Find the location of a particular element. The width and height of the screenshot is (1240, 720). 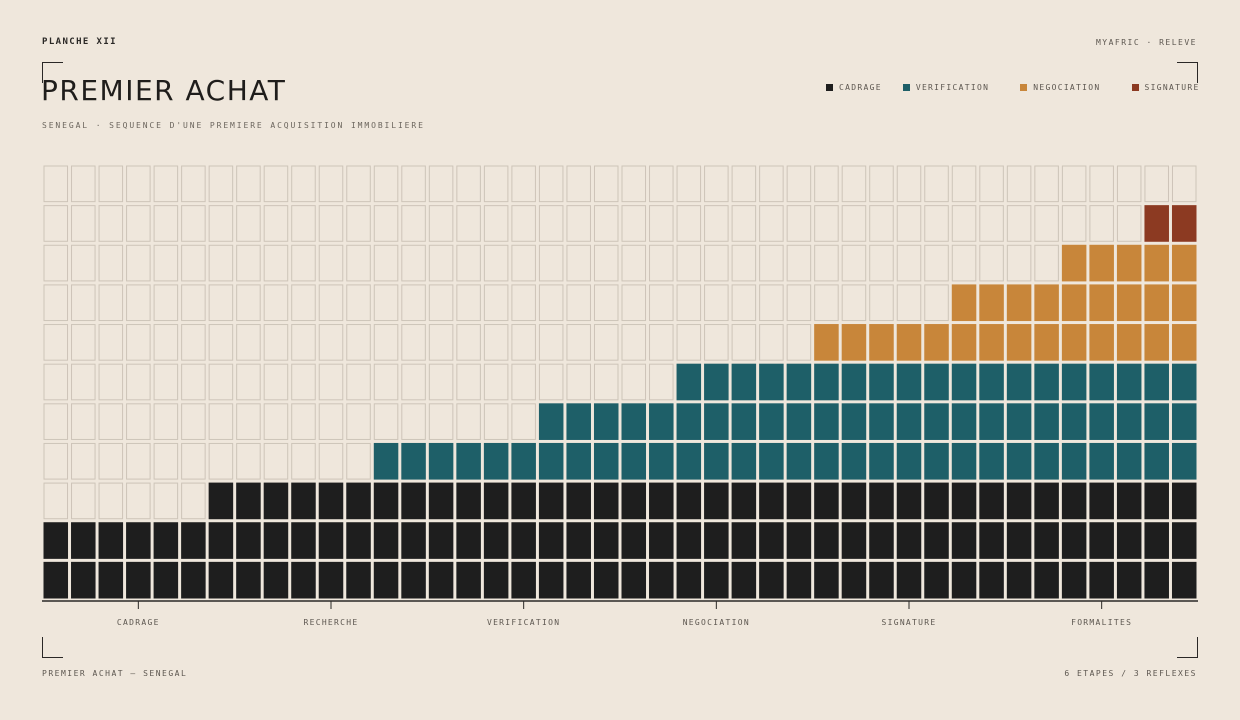

footer-summary: 6 ETAPES / 3 REFLEXES is located at coordinates (1130, 673).